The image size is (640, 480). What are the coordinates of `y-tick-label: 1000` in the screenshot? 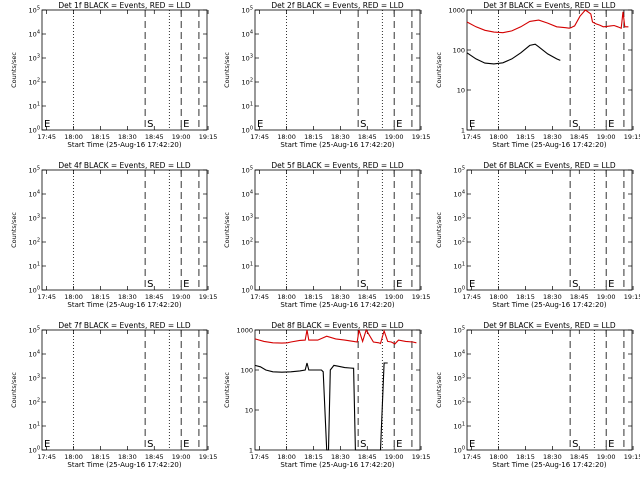 It's located at (456, 11).